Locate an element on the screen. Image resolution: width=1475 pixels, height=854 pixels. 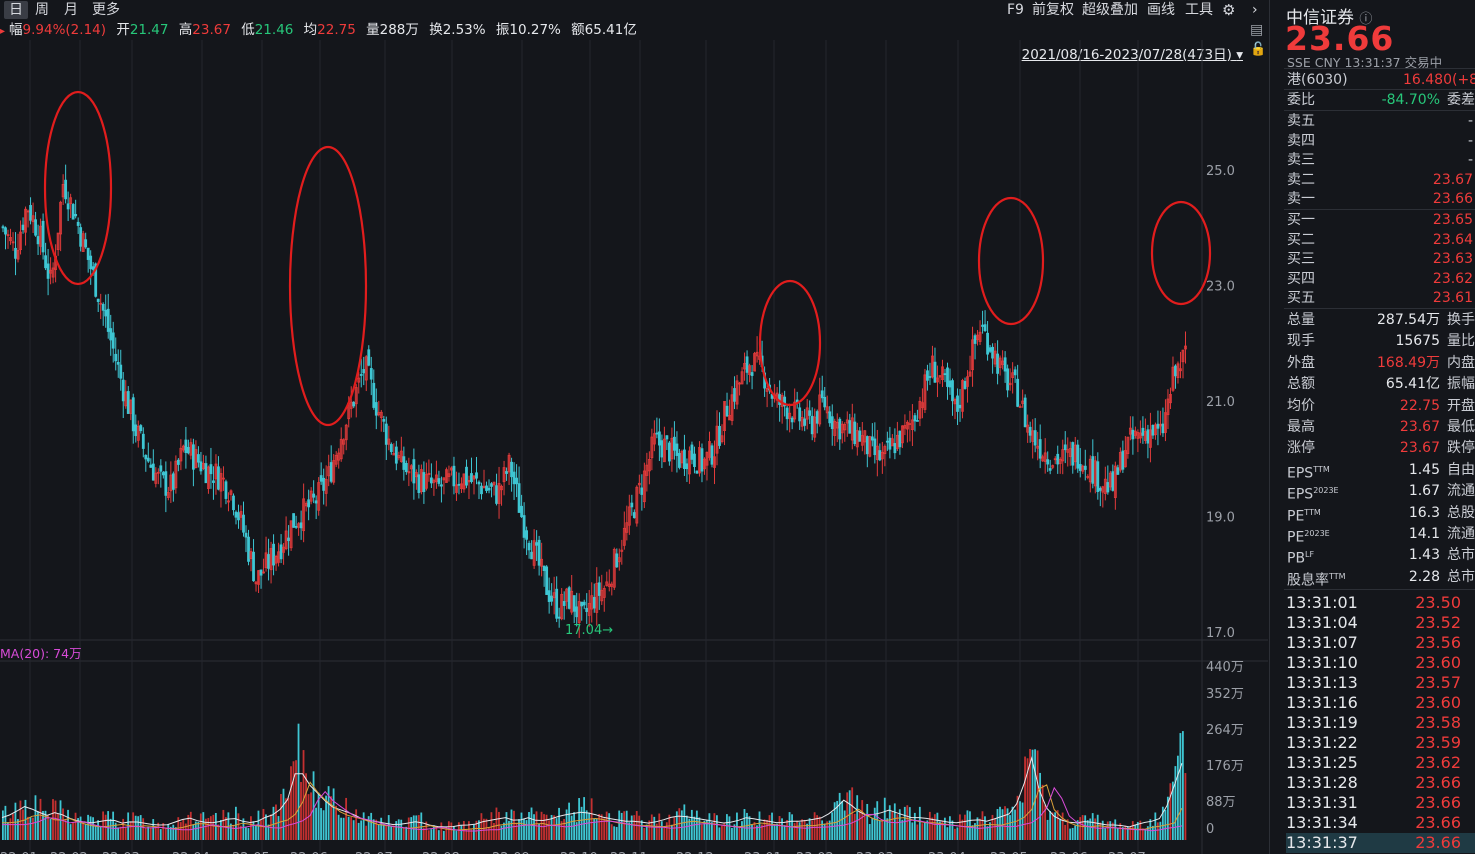
ask-row: 卖一 23.66 is located at coordinates (1381, 199).